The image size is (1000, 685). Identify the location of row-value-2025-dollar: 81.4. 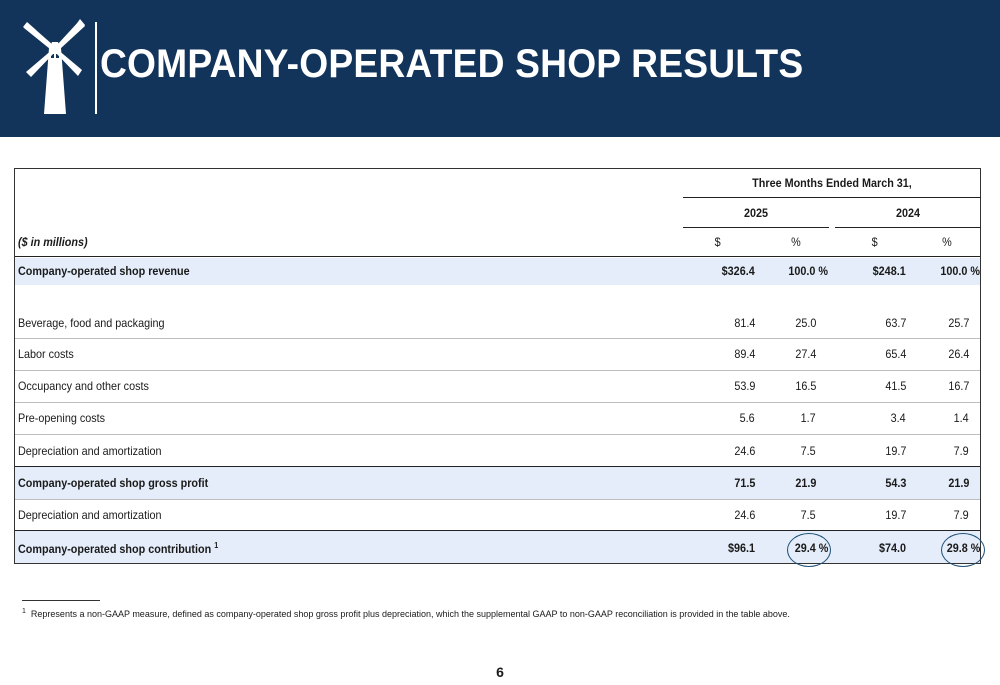
(744, 323).